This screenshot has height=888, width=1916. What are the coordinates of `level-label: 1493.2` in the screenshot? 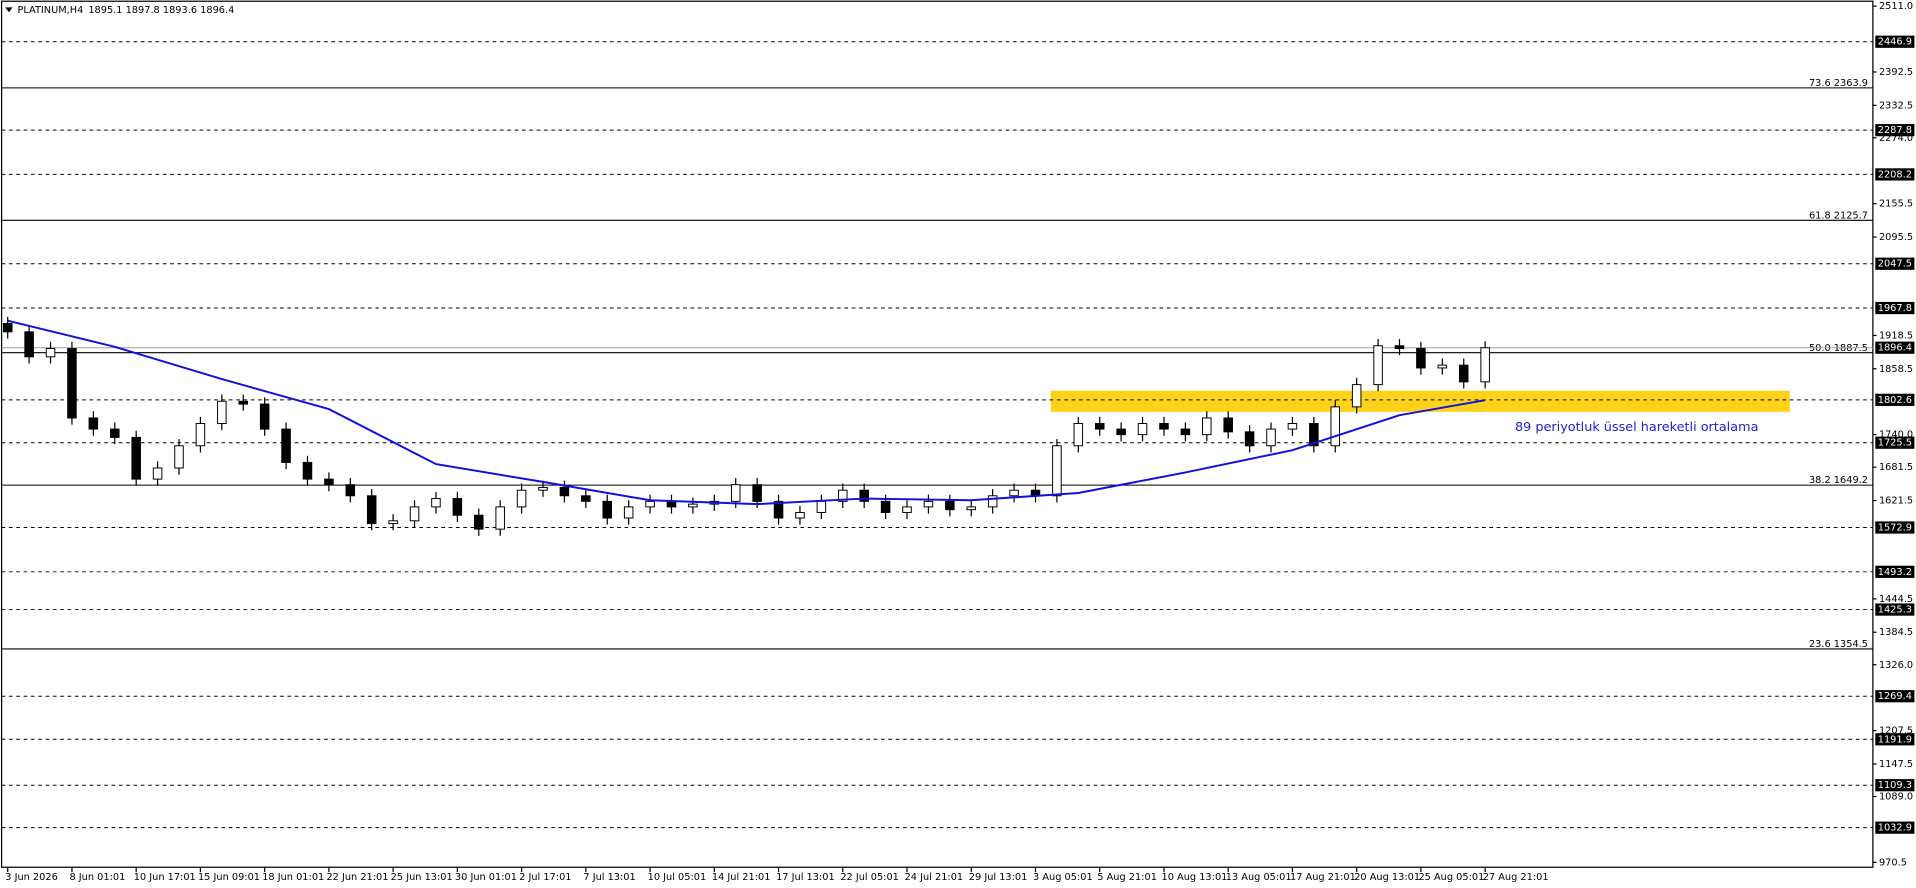 It's located at (1895, 572).